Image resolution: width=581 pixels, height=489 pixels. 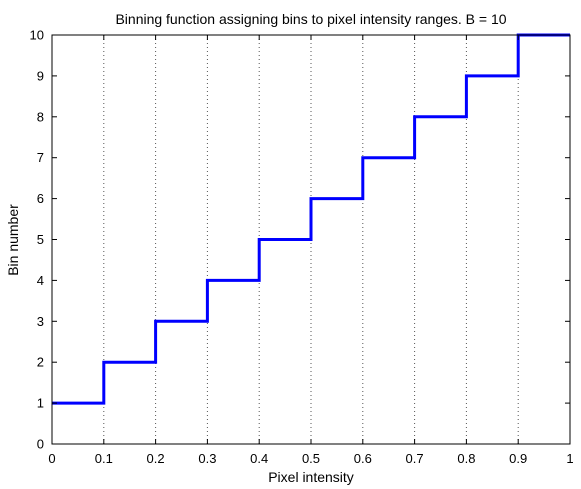 I want to click on y-axis-label: Bin number, so click(x=13, y=240).